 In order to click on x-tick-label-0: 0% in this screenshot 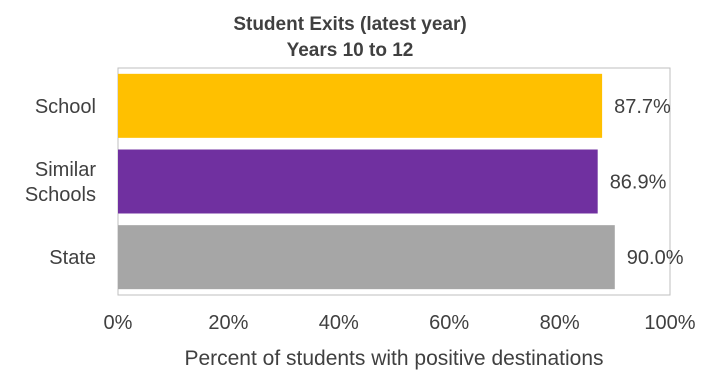, I will do `click(118, 323)`.